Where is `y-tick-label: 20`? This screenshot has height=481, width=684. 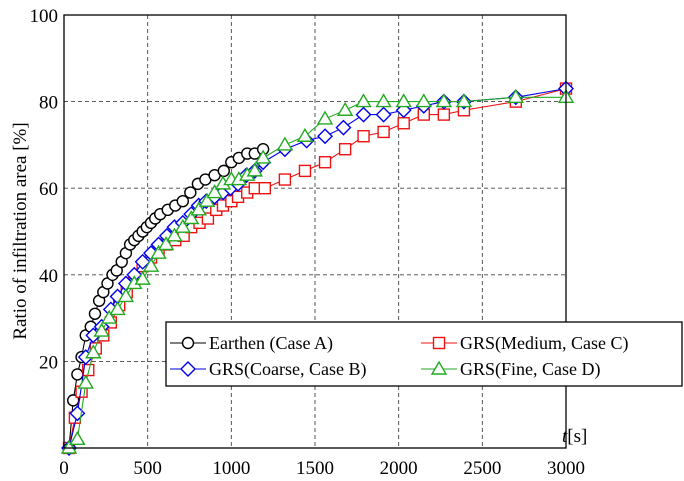
y-tick-label: 20 is located at coordinates (48, 362).